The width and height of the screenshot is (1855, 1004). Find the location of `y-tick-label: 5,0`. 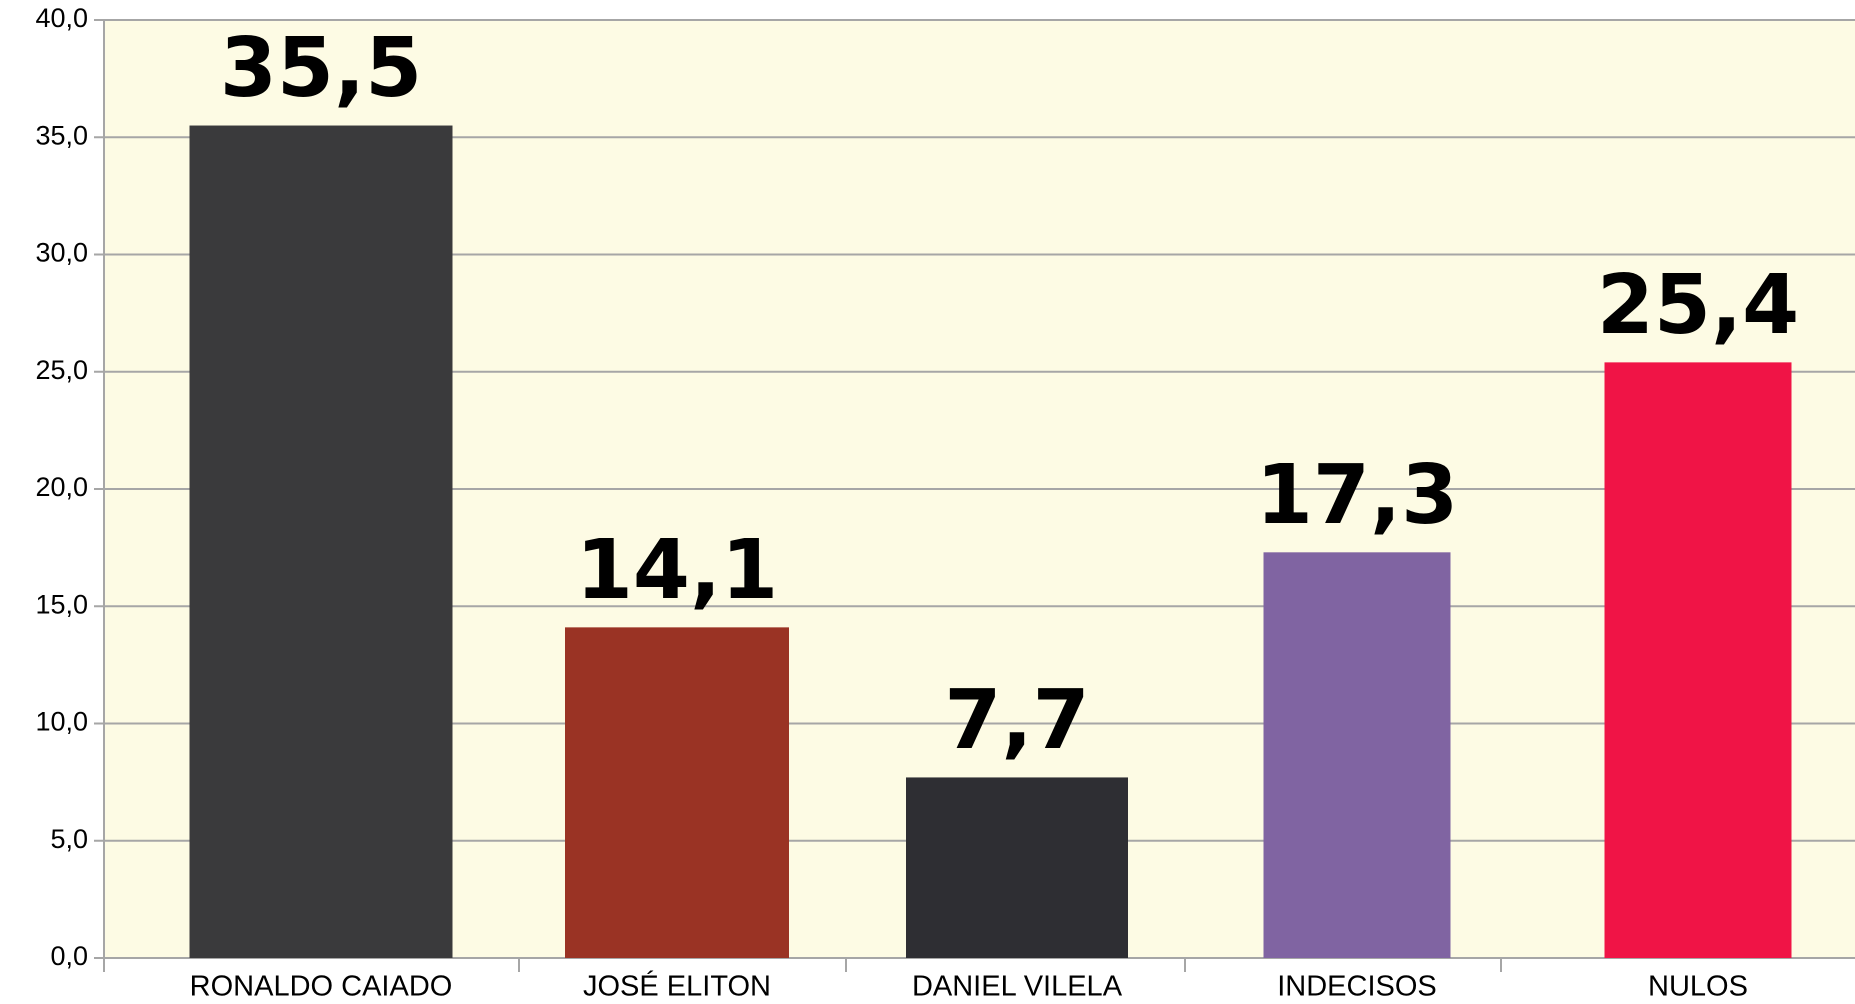

y-tick-label: 5,0 is located at coordinates (69, 839).